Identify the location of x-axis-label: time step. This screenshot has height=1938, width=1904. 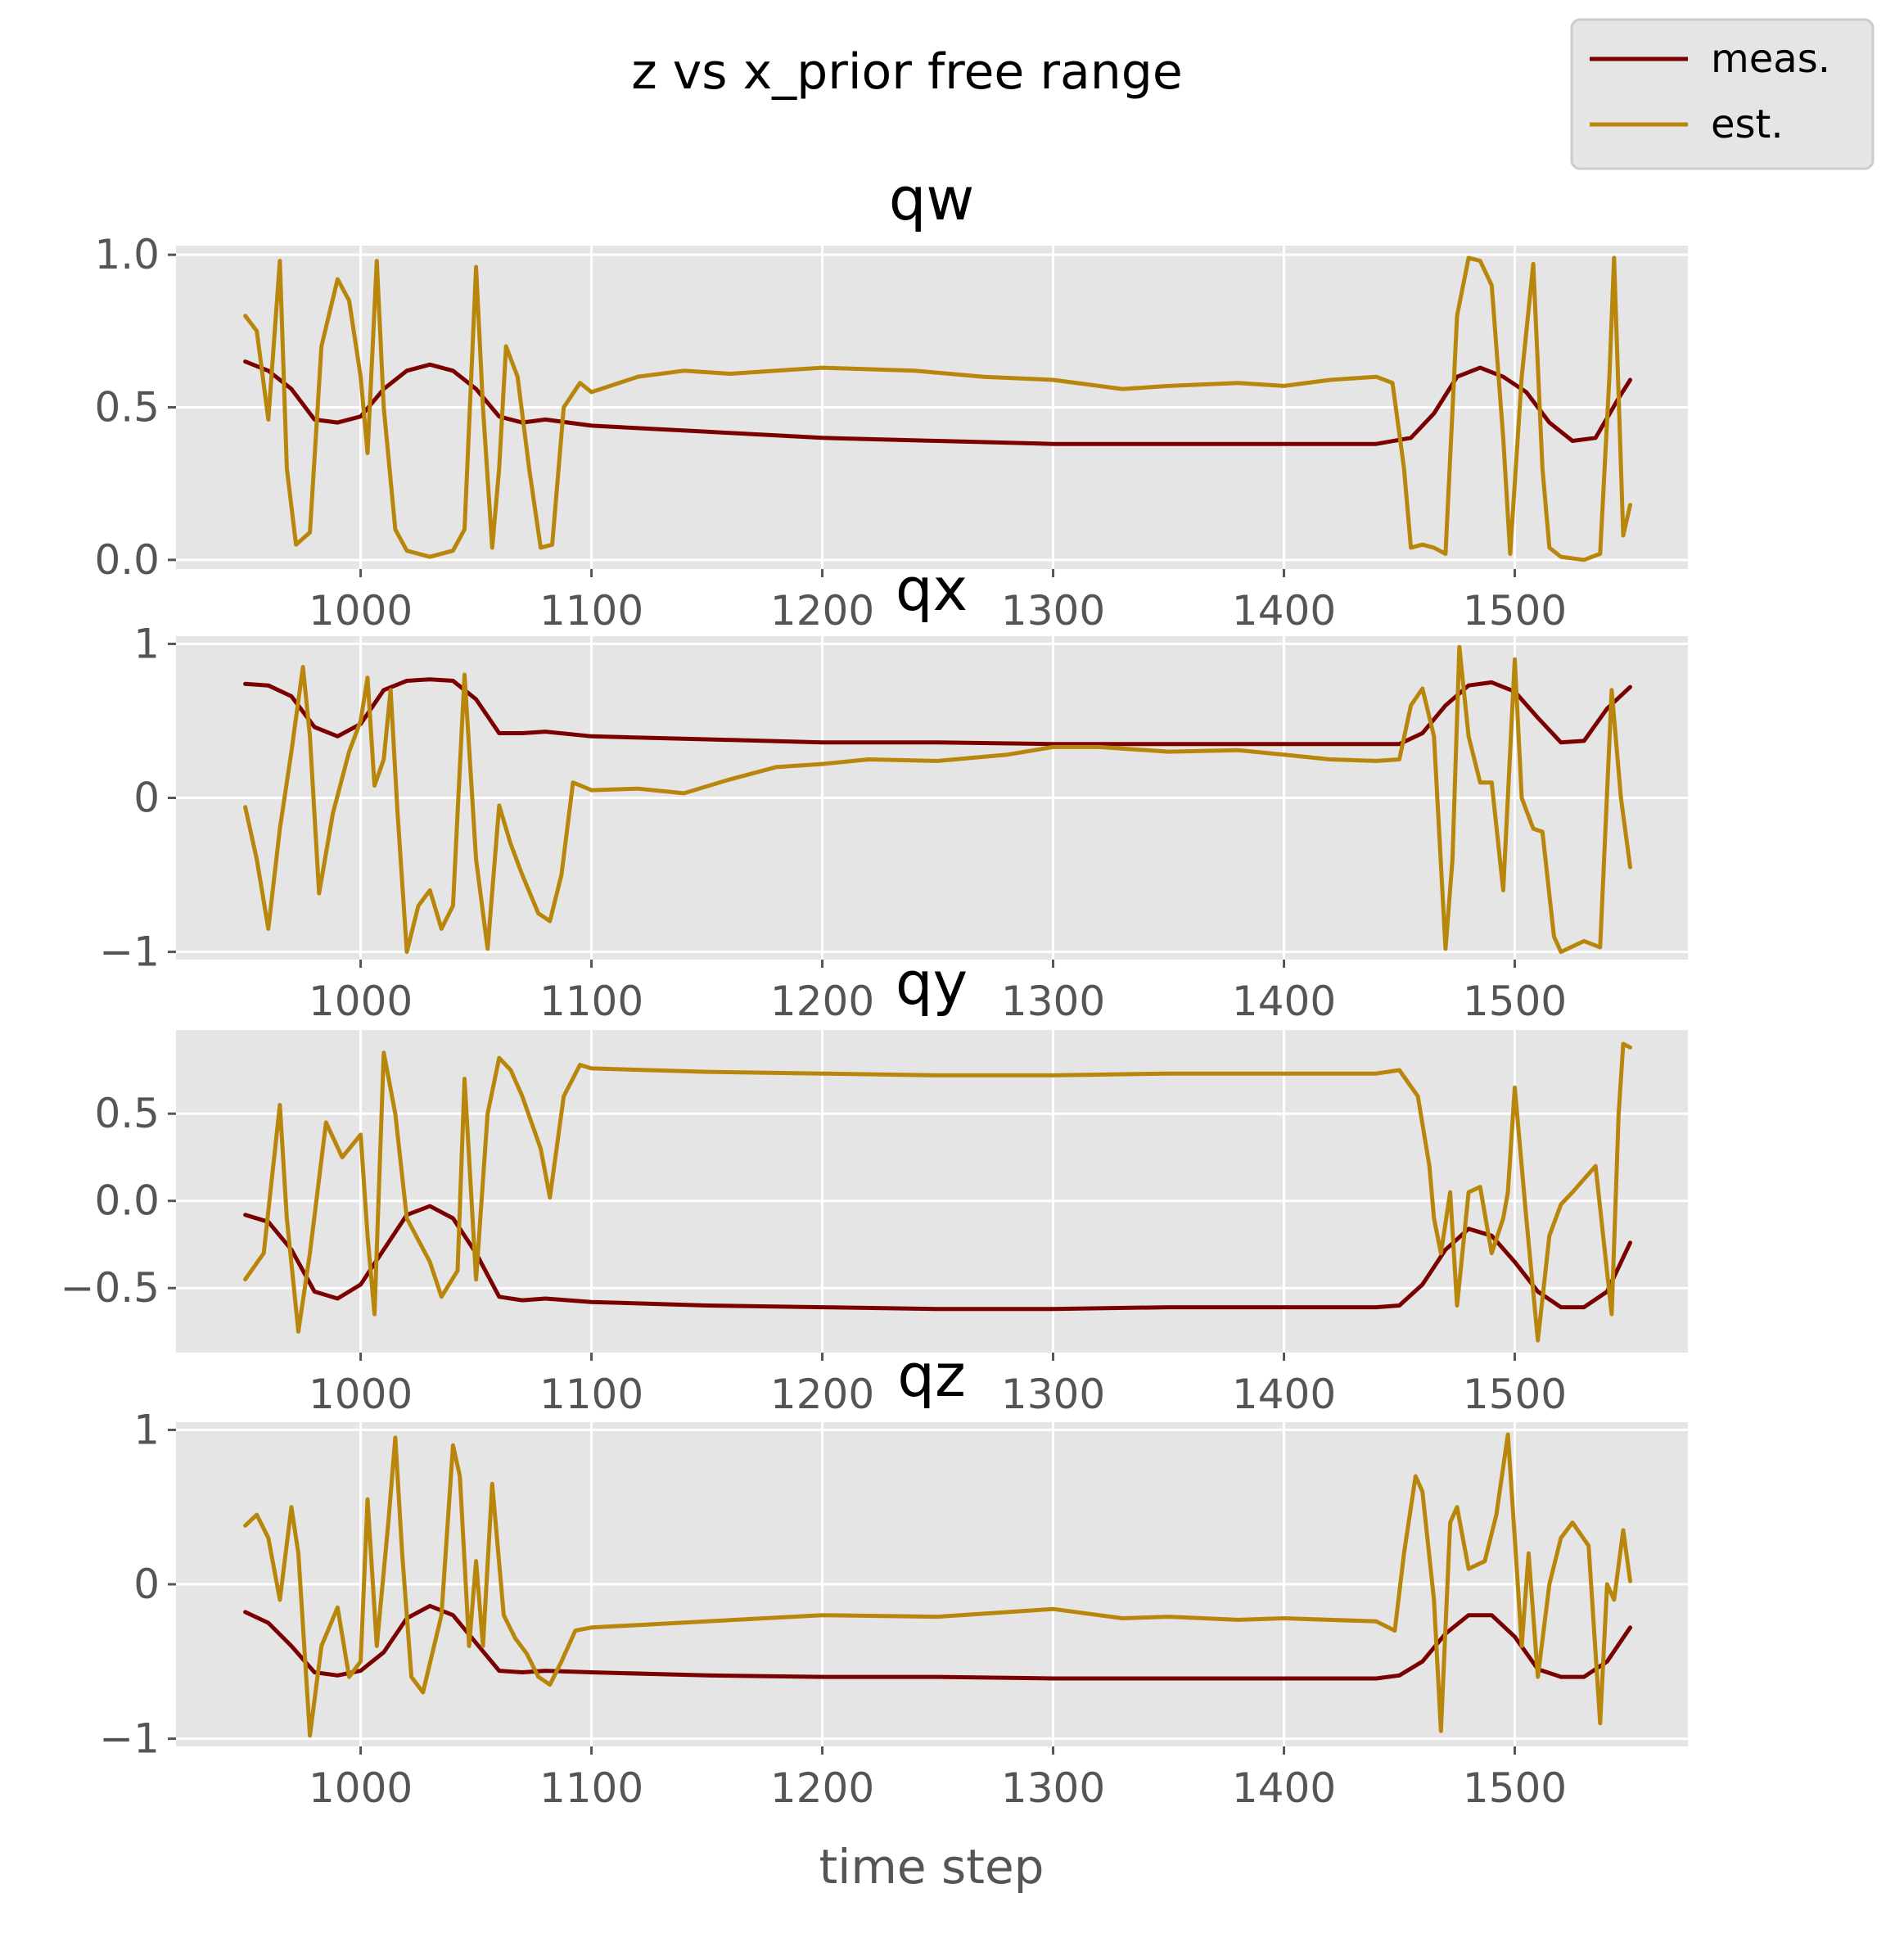
(932, 1867).